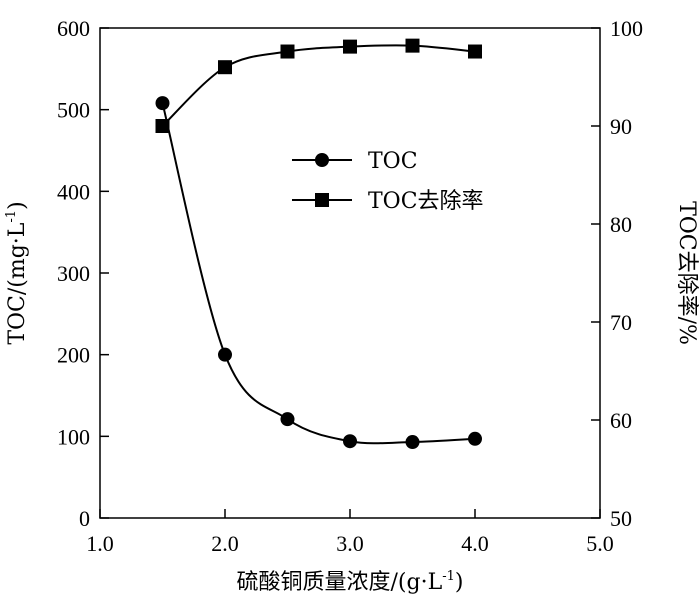 Image resolution: width=700 pixels, height=601 pixels. Describe the element at coordinates (322, 160) in the screenshot. I see `legend-marker-toc` at that location.